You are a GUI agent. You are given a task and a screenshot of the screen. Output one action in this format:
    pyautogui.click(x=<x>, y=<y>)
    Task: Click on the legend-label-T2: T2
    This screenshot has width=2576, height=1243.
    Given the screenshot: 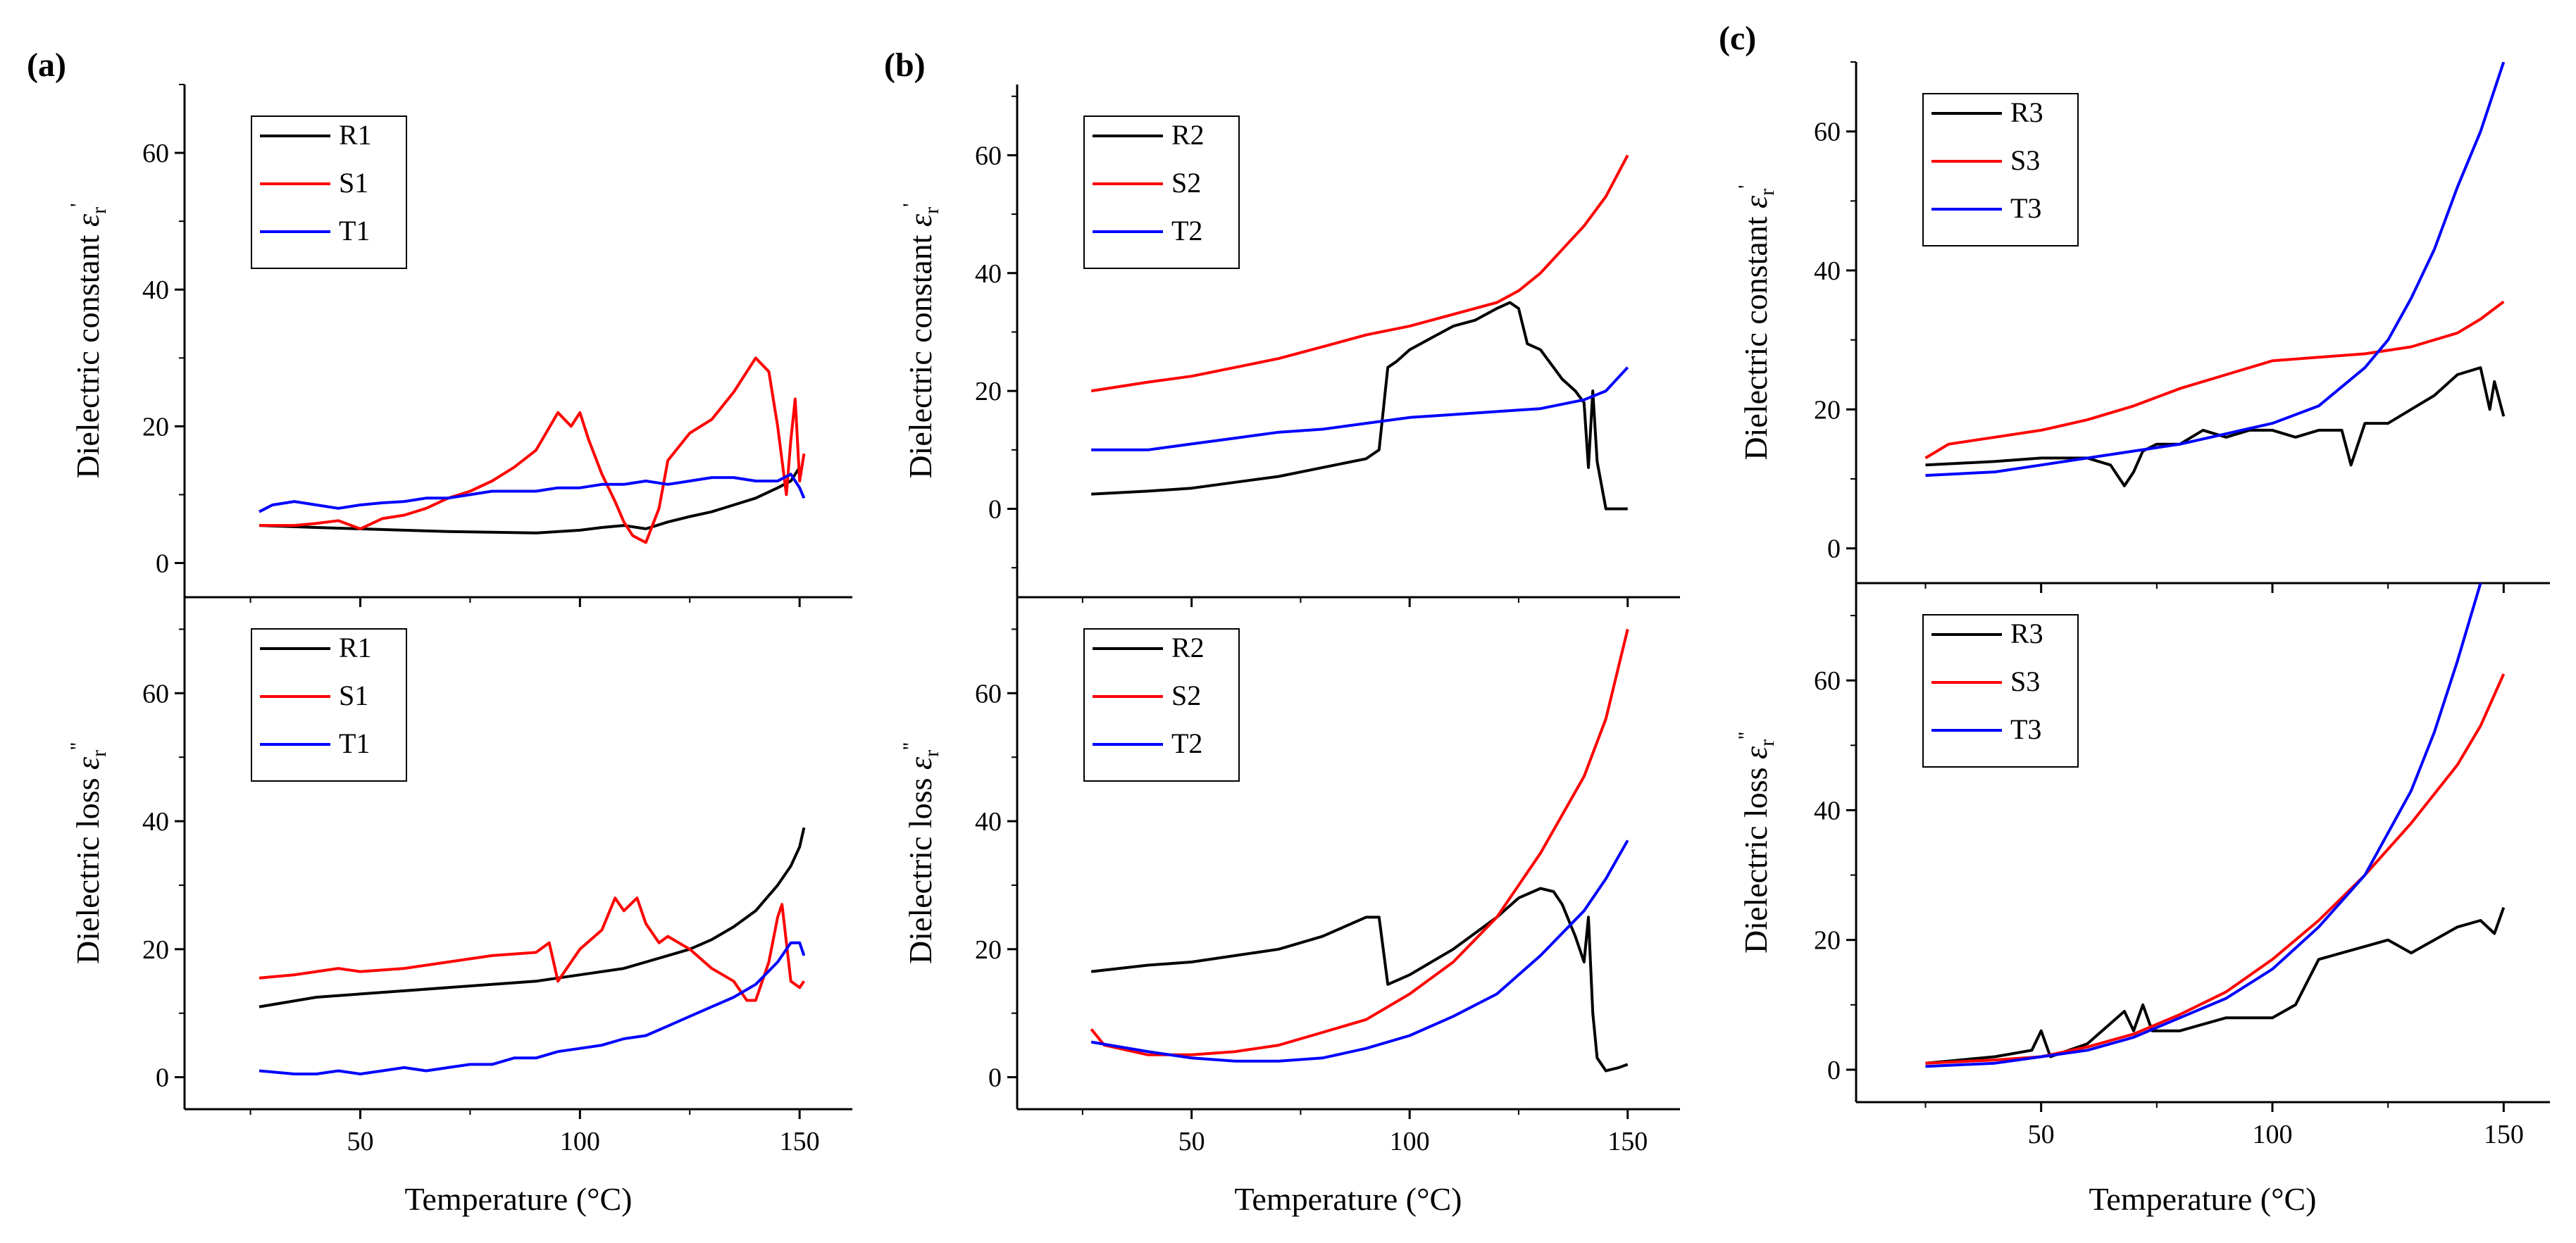 What is the action you would take?
    pyautogui.click(x=1186, y=230)
    